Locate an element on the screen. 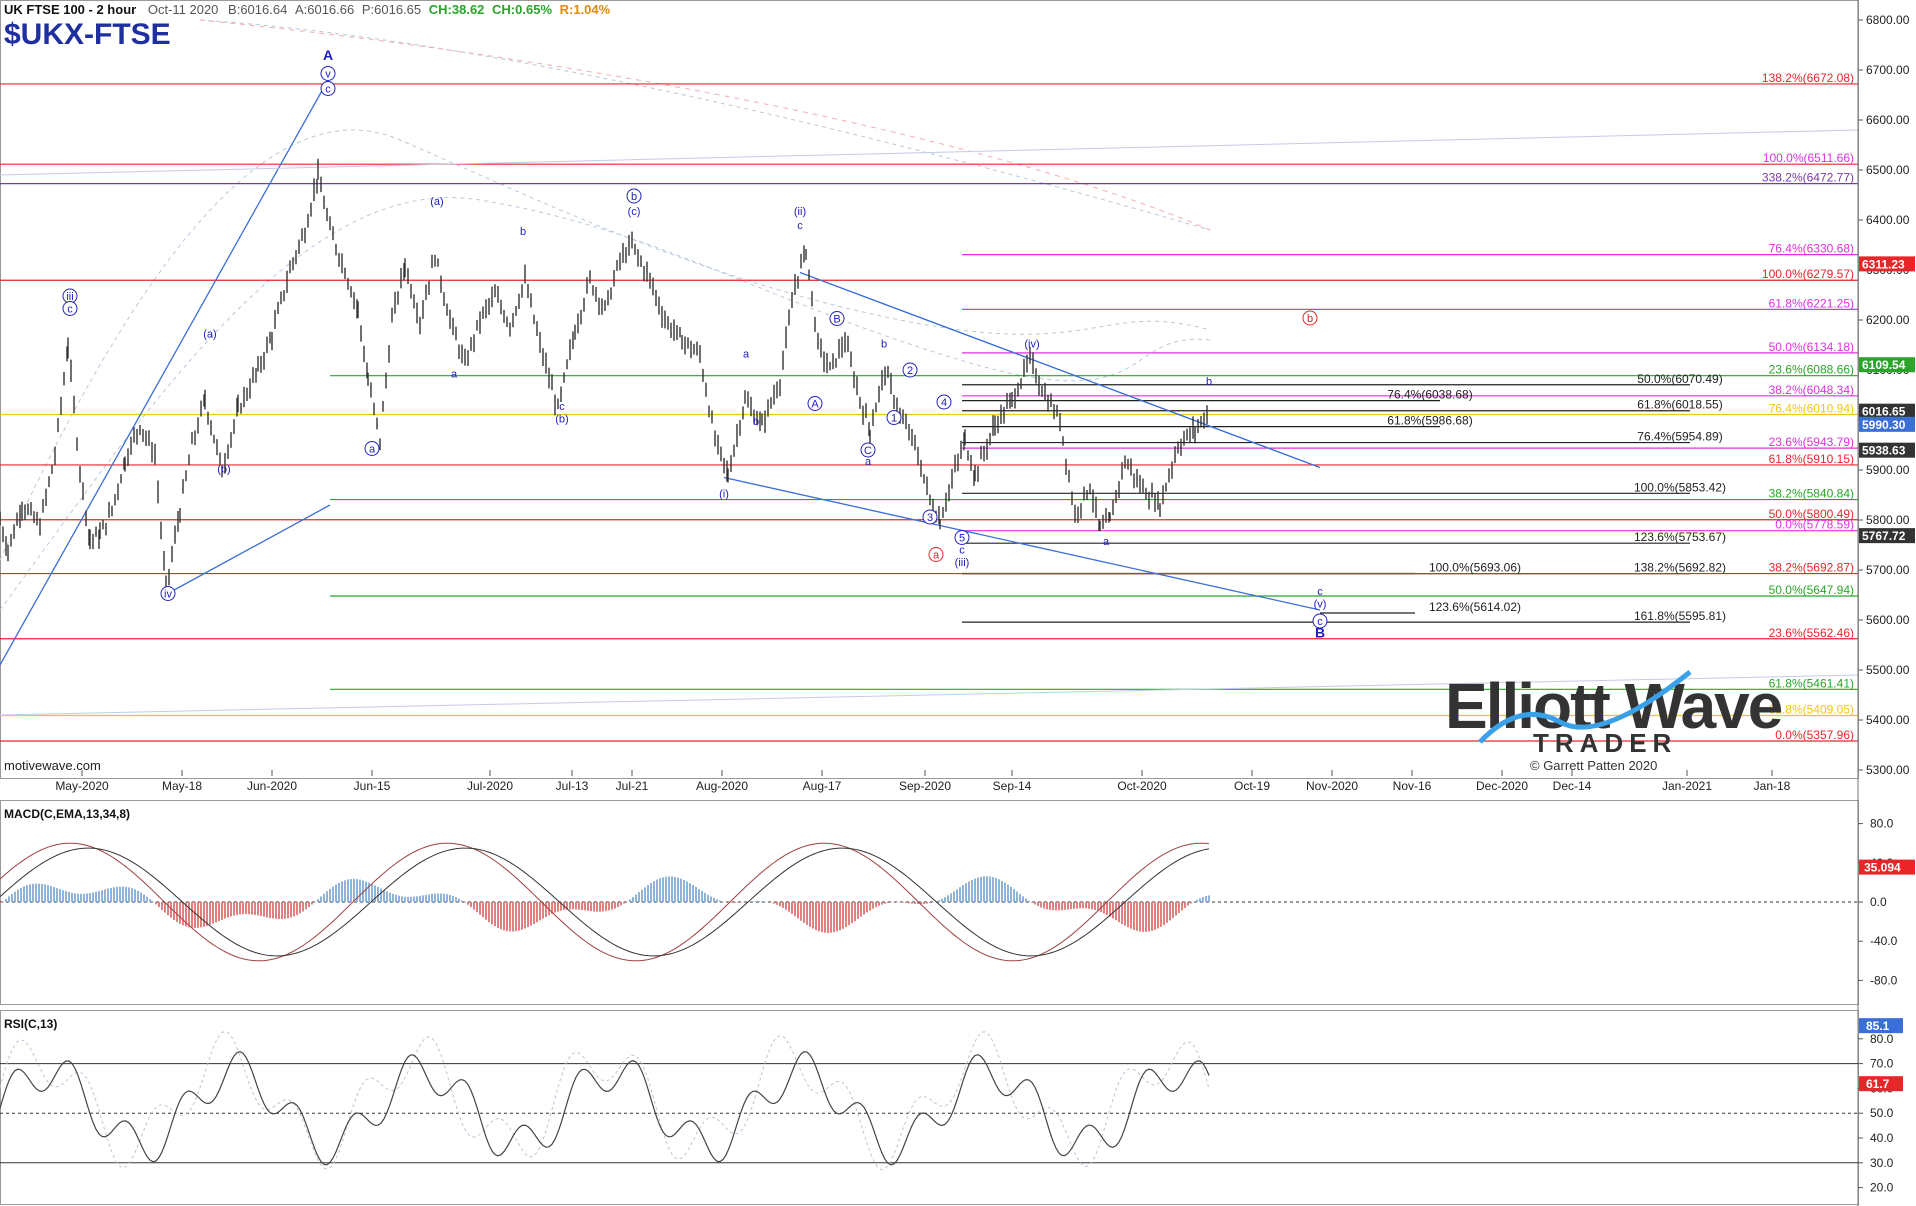  macd-tick-label: -80.0 is located at coordinates (1884, 980).